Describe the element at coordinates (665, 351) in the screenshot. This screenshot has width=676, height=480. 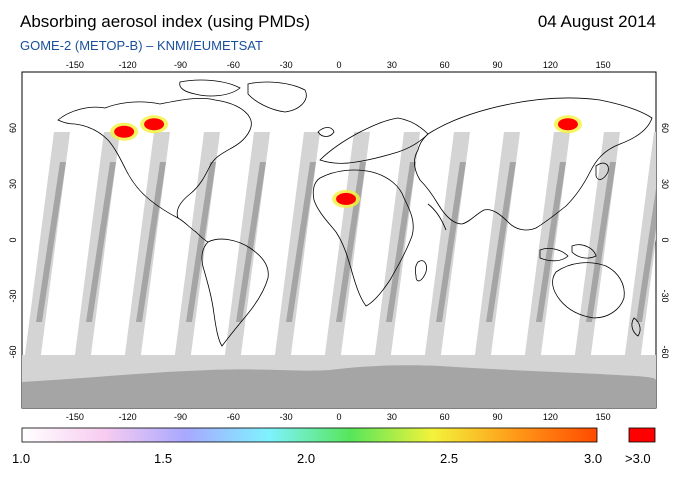
I see `lat-tick-label-right: -60` at that location.